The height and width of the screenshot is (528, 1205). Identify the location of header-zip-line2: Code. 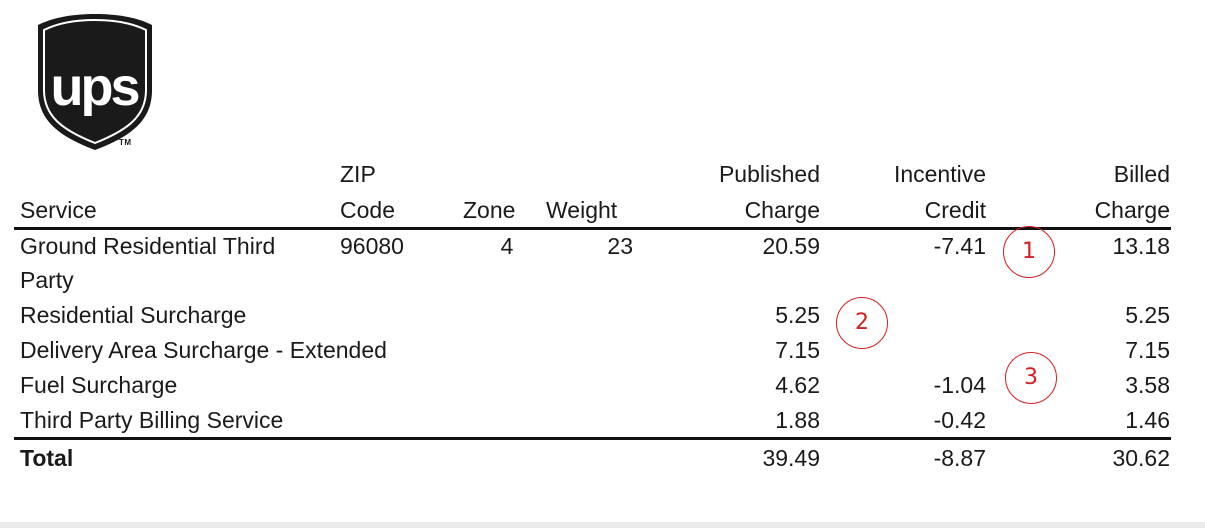
(367, 210).